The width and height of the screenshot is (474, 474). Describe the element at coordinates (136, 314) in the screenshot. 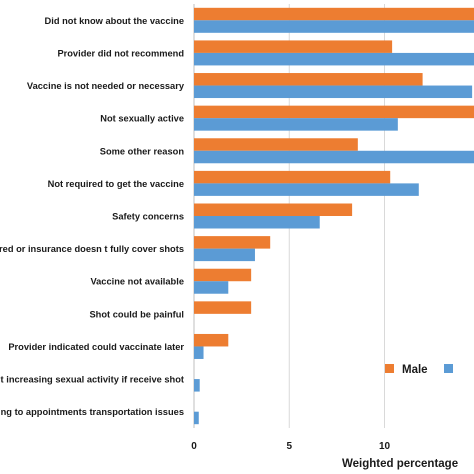

I see `category-label: Shot could be painful` at that location.